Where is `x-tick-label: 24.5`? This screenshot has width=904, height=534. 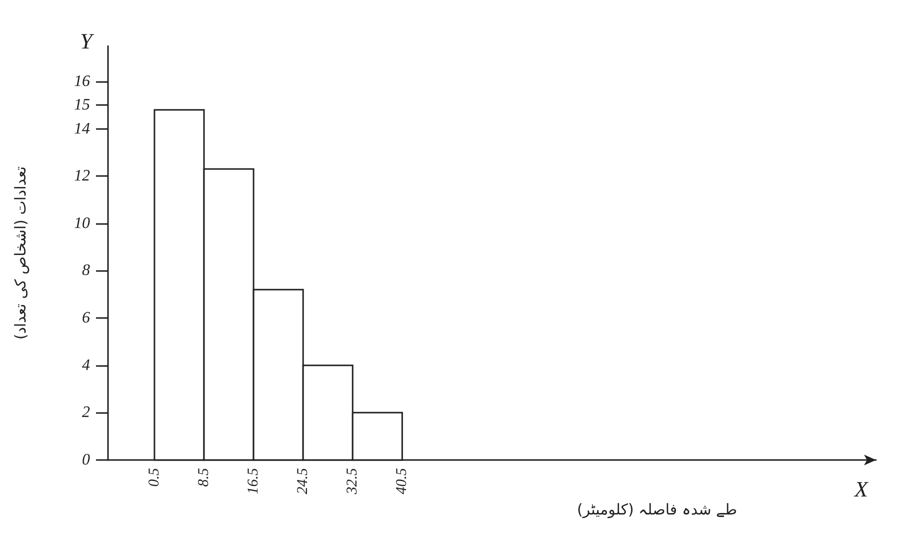
x-tick-label: 24.5 is located at coordinates (303, 481).